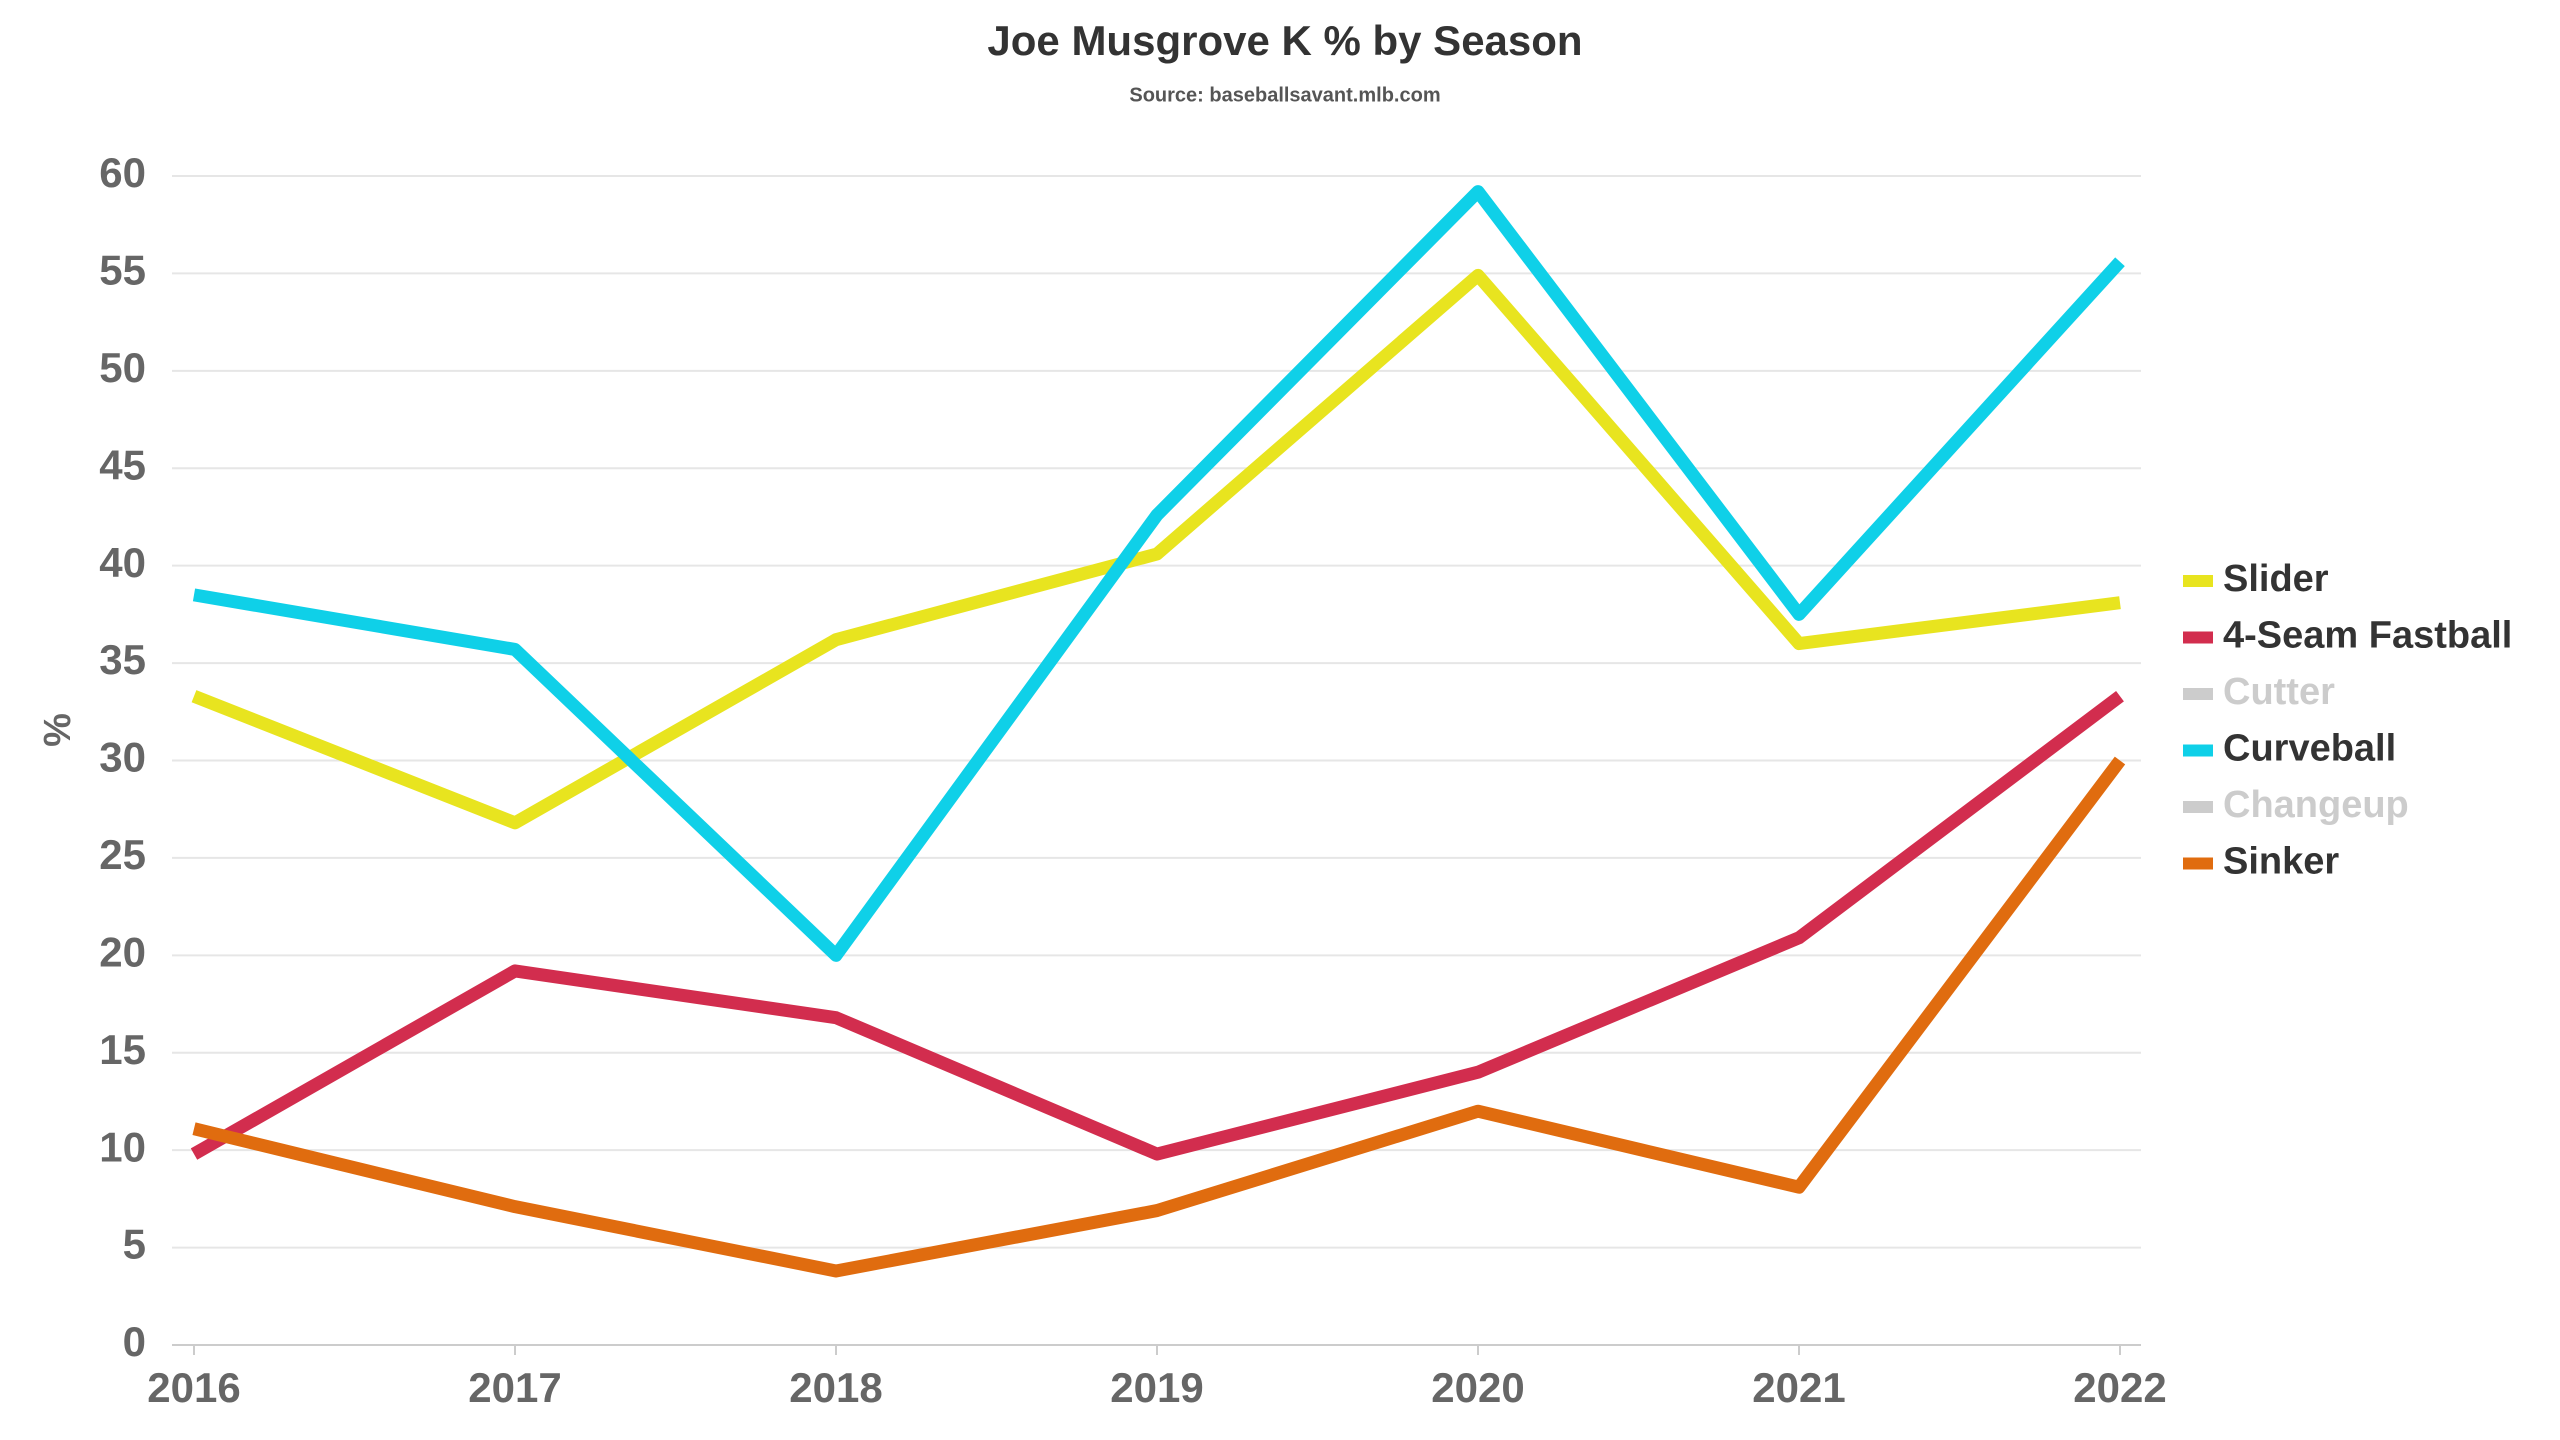  Describe the element at coordinates (2119, 1387) in the screenshot. I see `x-tick-label: 2022` at that location.